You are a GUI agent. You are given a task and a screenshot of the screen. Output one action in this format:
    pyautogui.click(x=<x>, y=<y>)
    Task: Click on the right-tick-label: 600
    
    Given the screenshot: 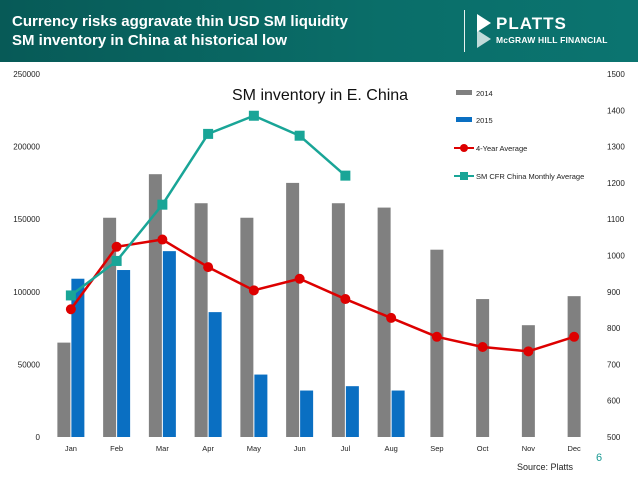 What is the action you would take?
    pyautogui.click(x=614, y=401)
    